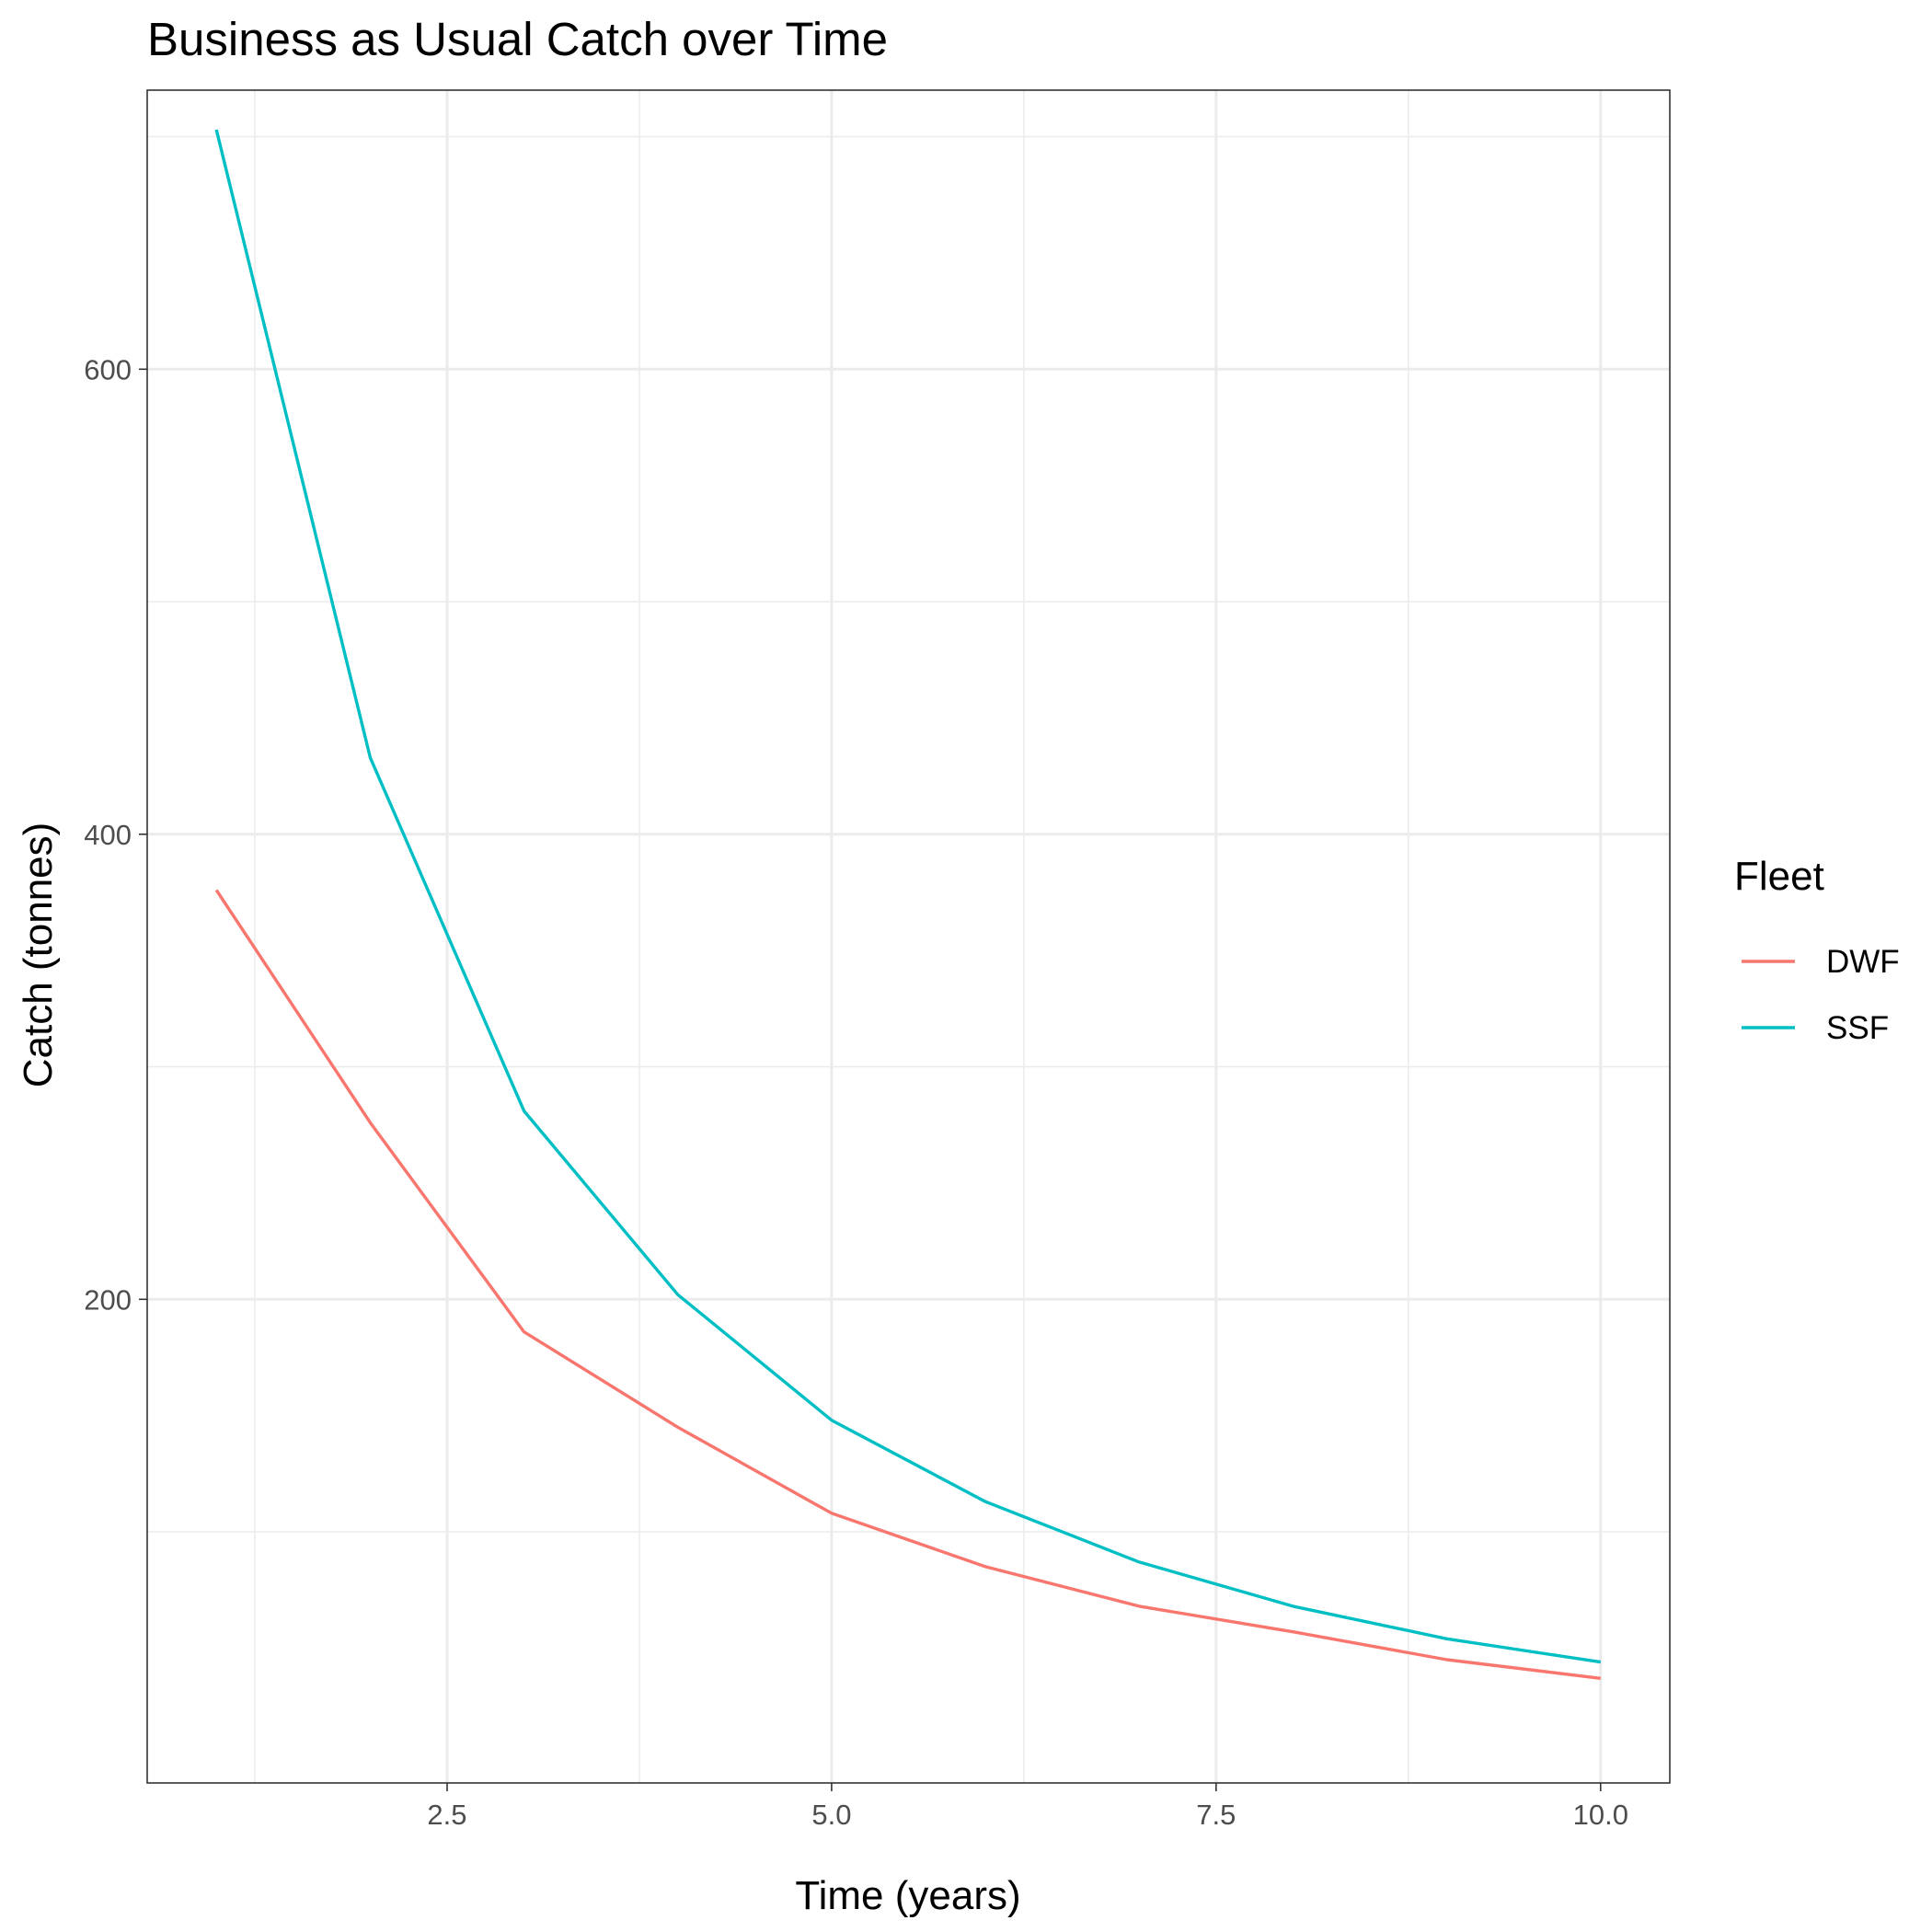  I want to click on legend: Fleet DWF SSF, so click(1817, 950).